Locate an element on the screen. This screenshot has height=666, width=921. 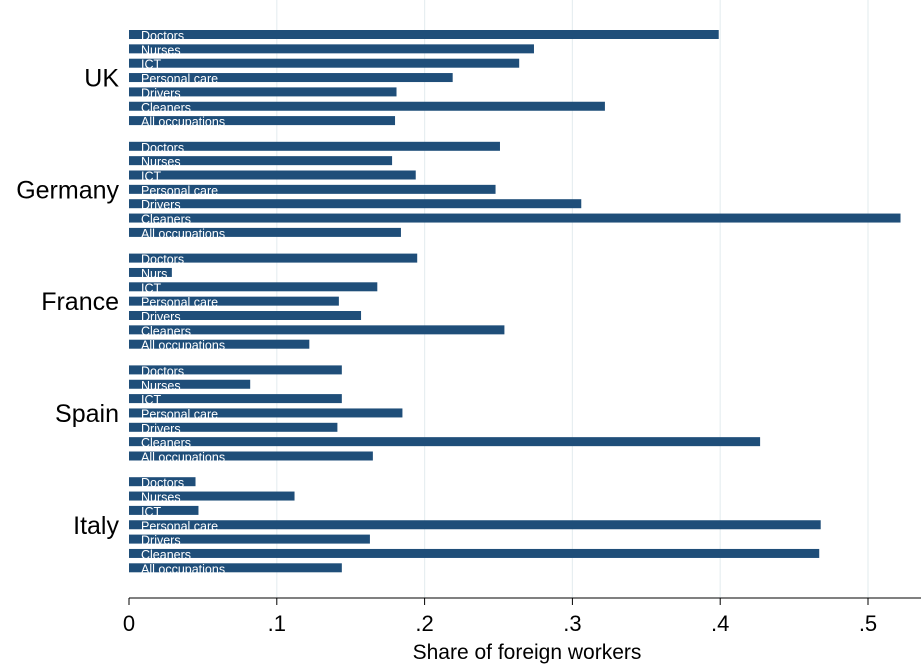
group-label: Spain is located at coordinates (87, 414).